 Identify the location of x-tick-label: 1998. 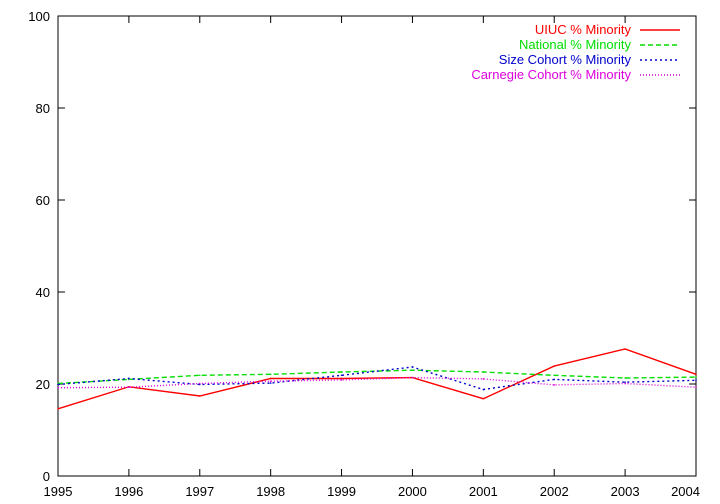
(270, 491).